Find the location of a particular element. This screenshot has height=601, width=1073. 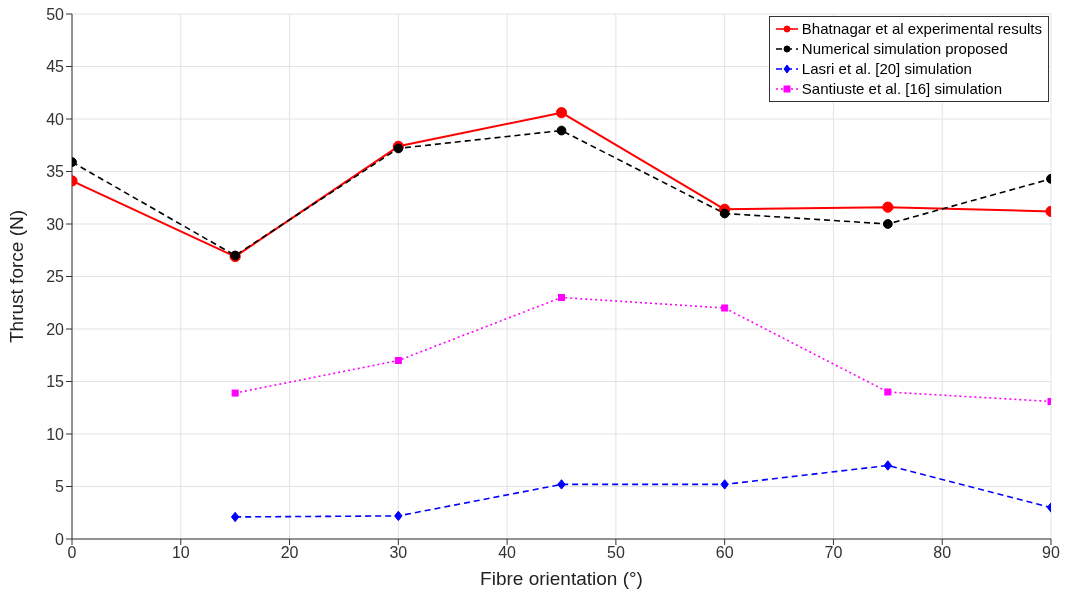

x-tick-label: 0 is located at coordinates (72, 553).